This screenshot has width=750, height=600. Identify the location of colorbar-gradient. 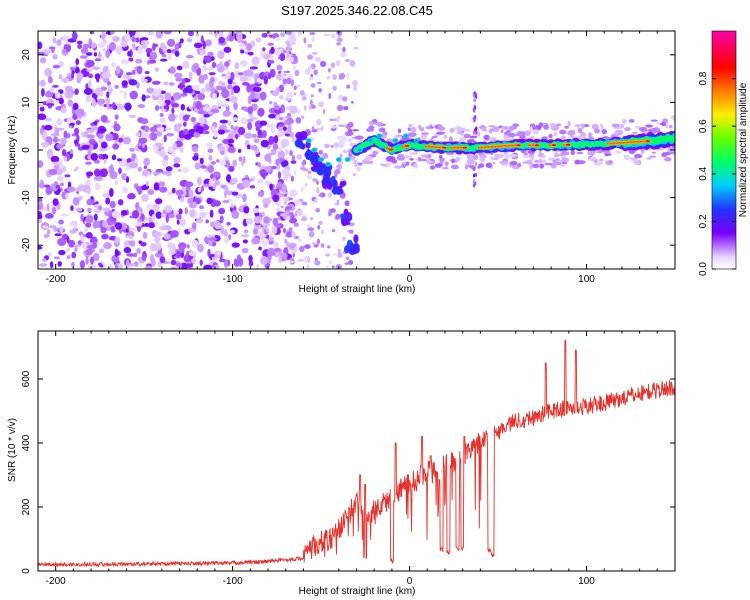
(724, 150).